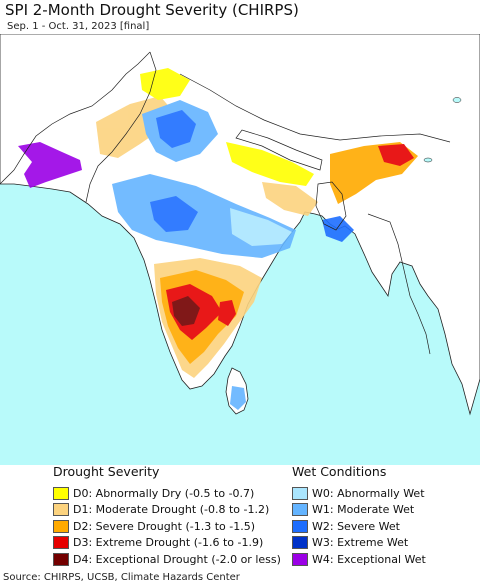  What do you see at coordinates (164, 493) in the screenshot?
I see `legend-label-d0: D0: Abnormally Dry (-0.5 to -0.7)` at bounding box center [164, 493].